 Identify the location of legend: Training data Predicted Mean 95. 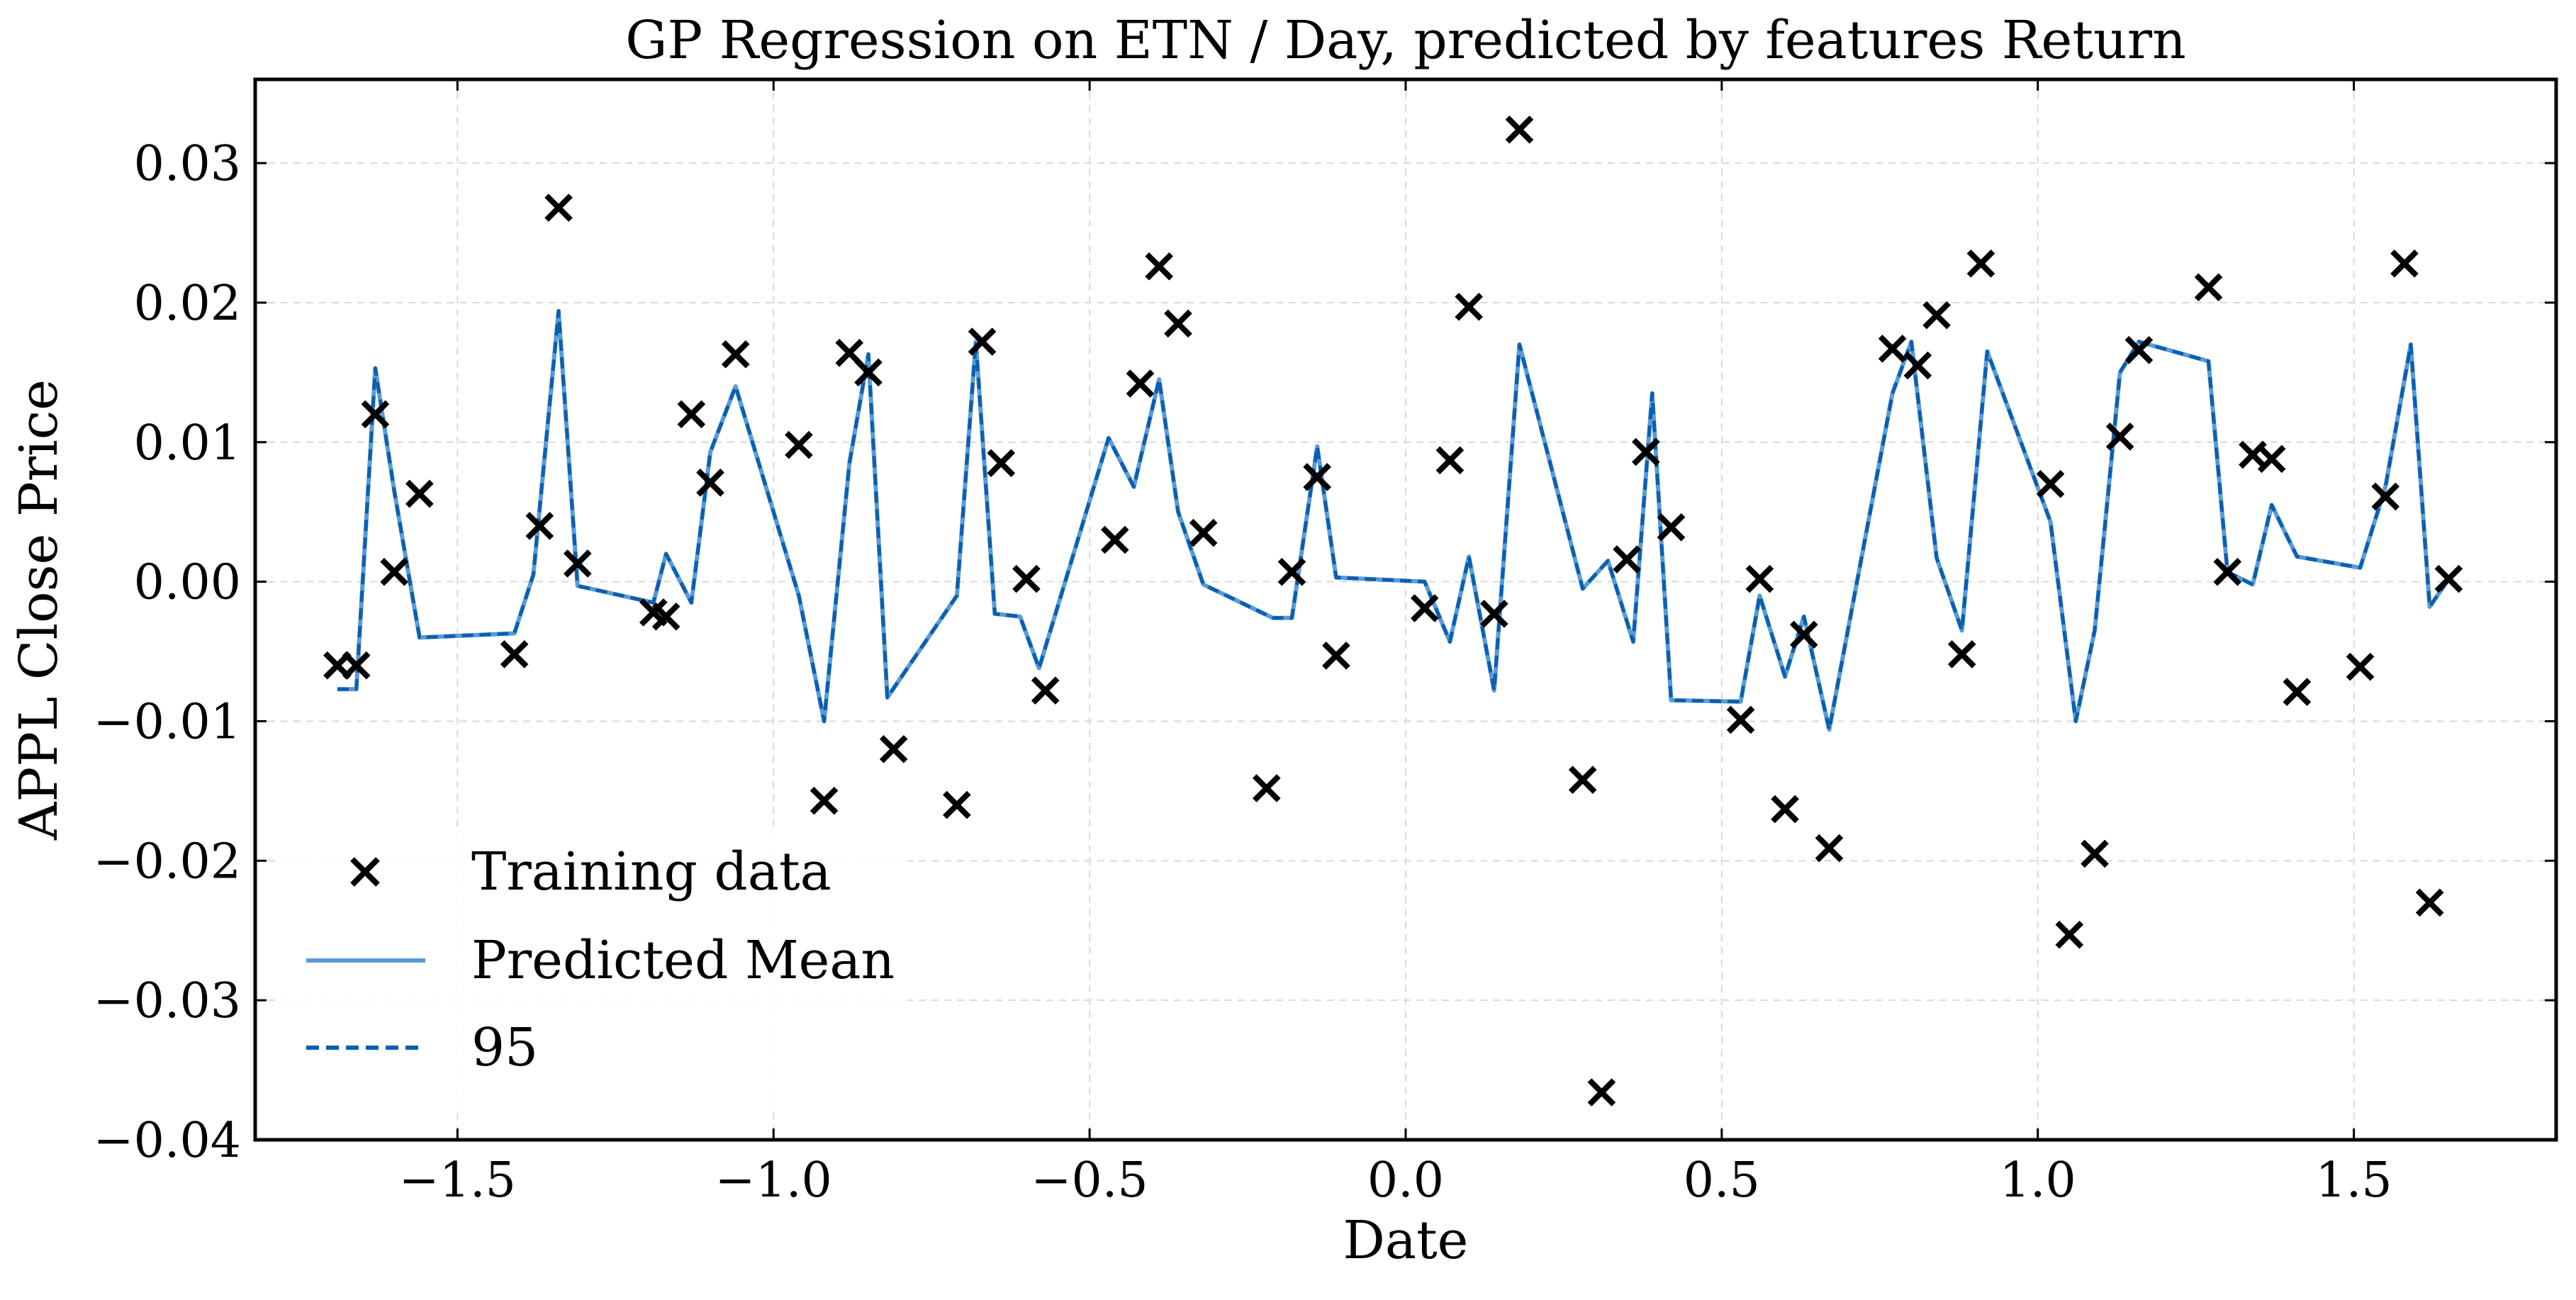
(594, 971).